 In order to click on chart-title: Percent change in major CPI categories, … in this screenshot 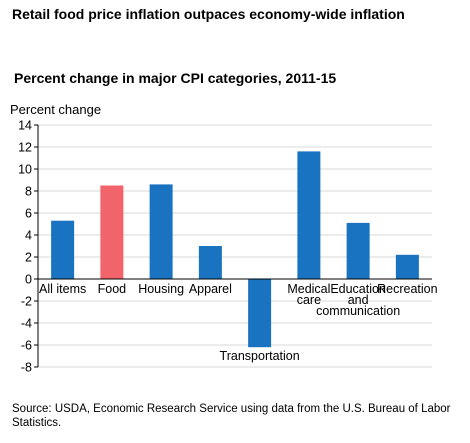, I will do `click(175, 78)`.